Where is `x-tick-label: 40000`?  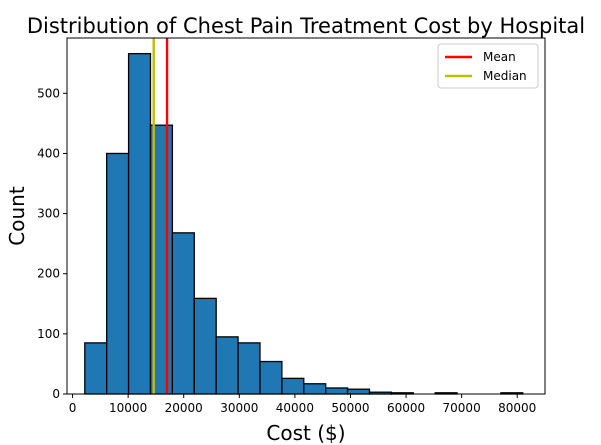 x-tick-label: 40000 is located at coordinates (295, 408).